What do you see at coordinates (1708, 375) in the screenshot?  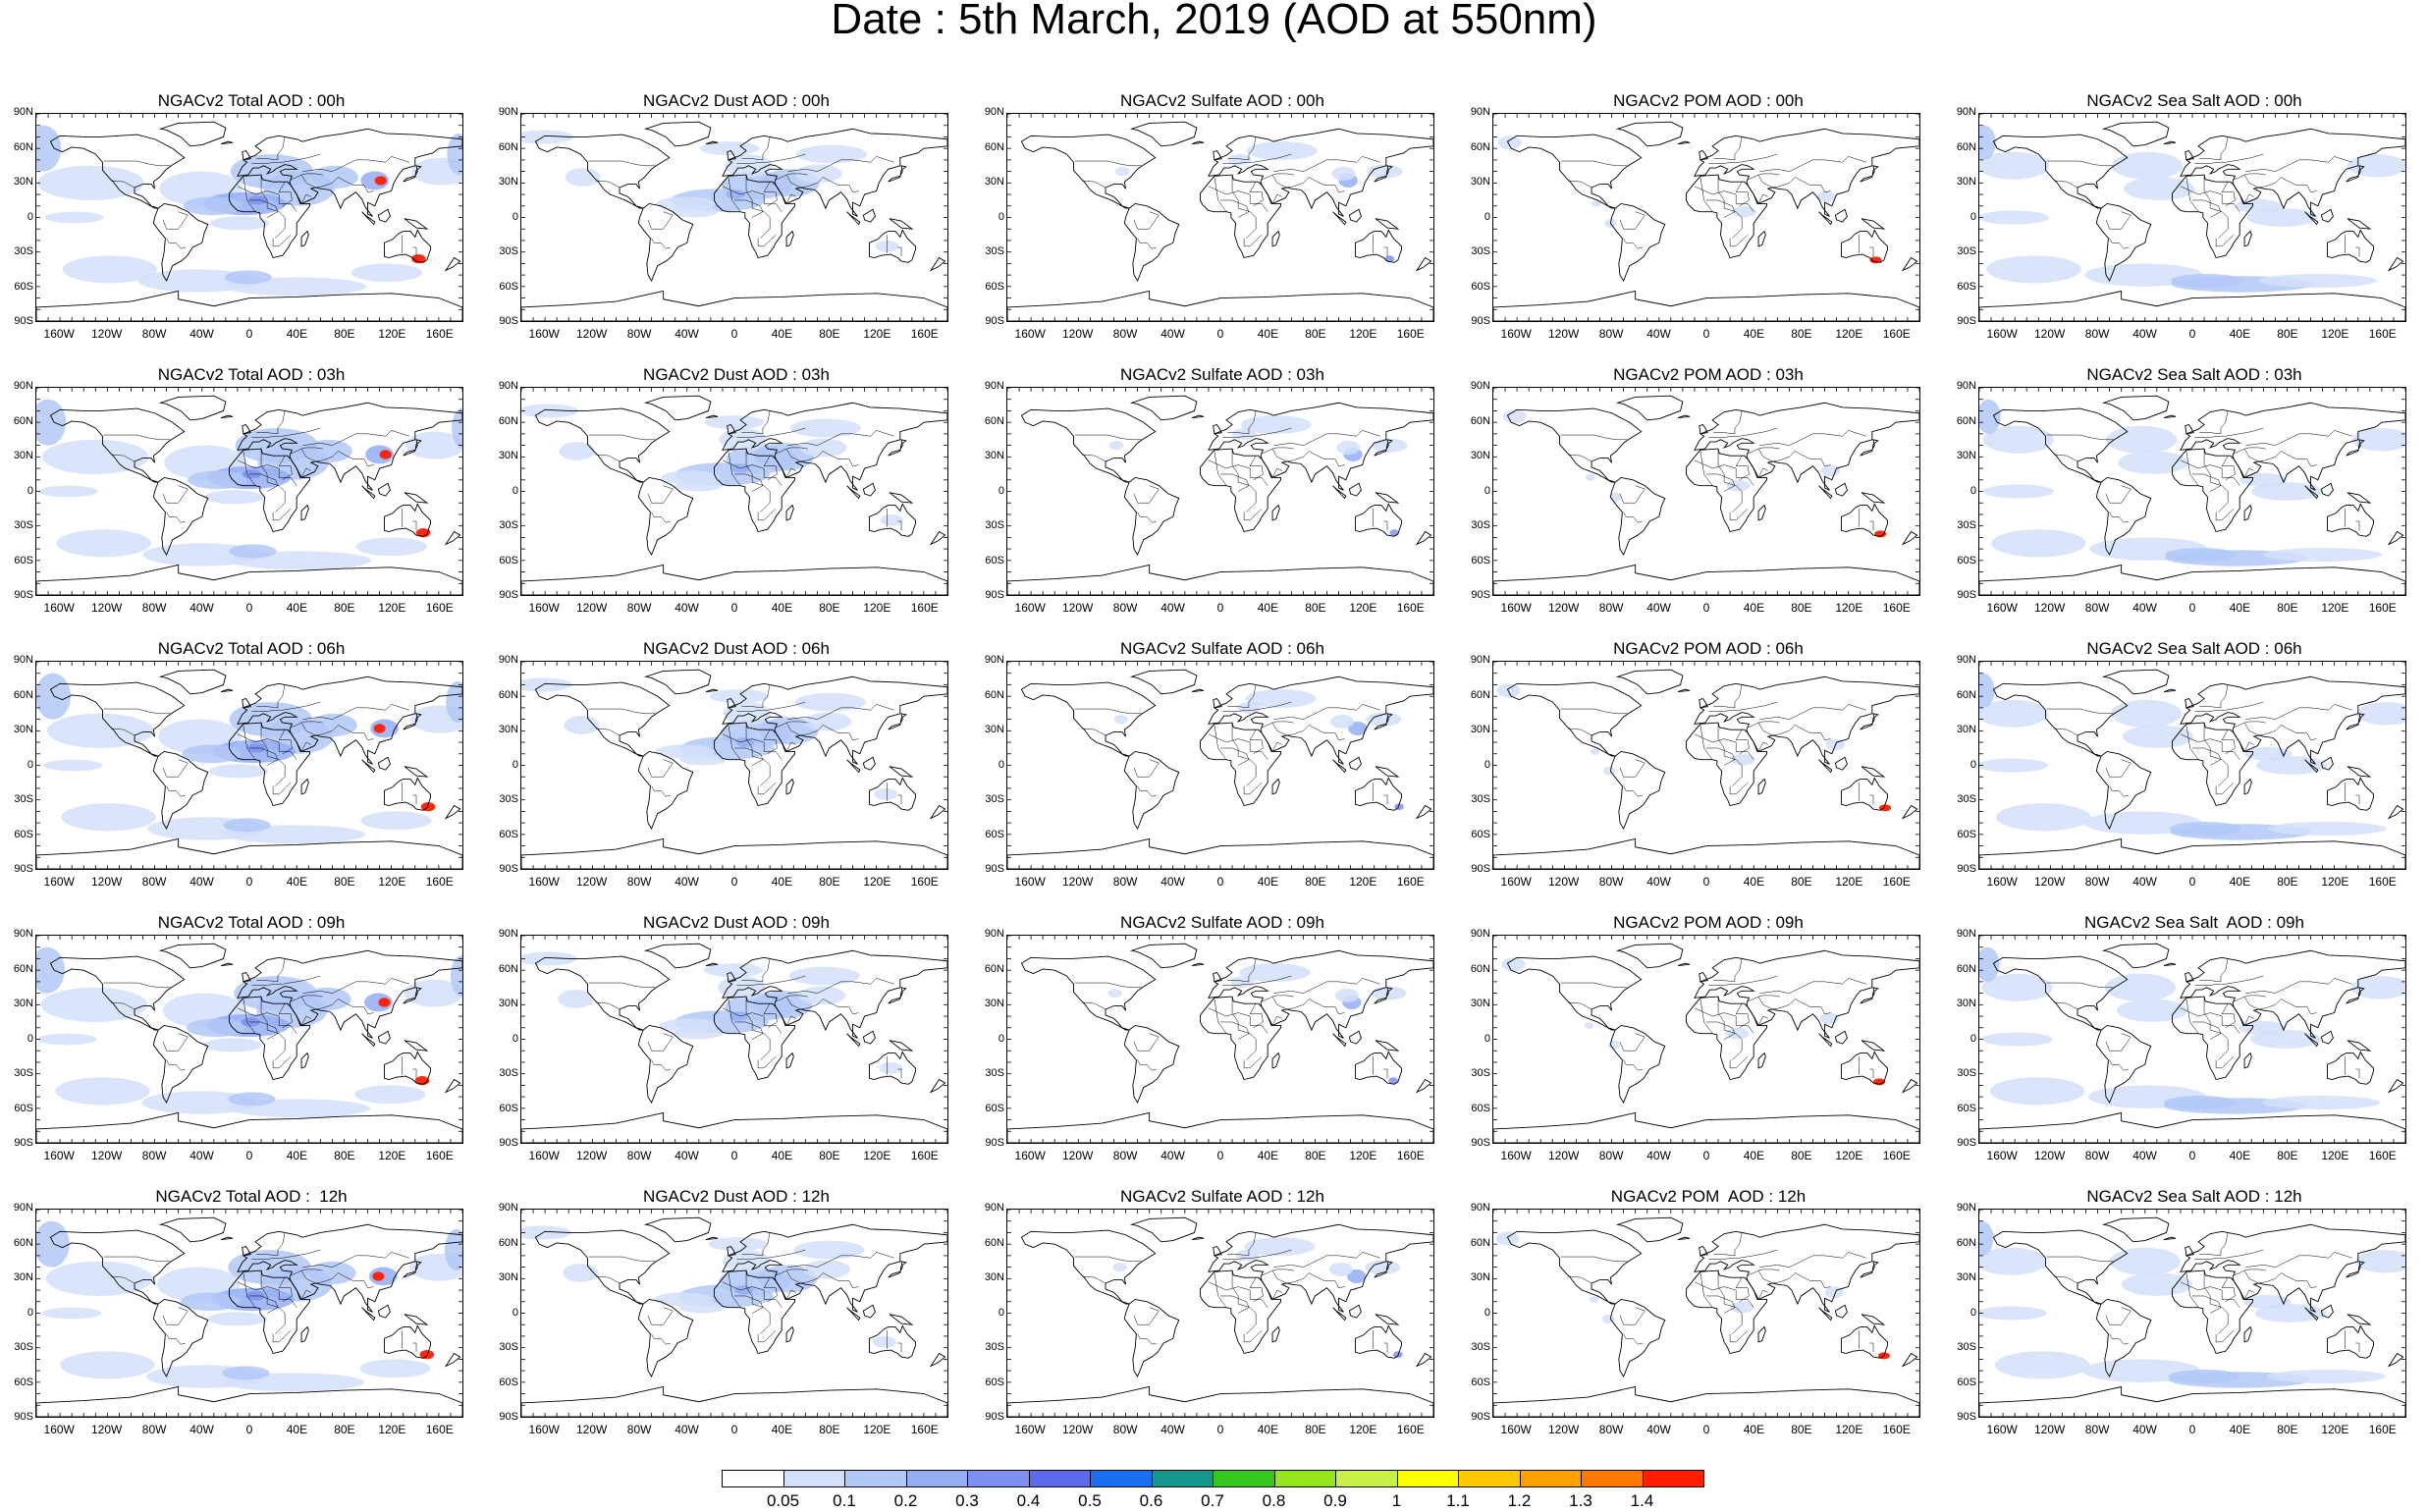 I see `panel-title: NGACv2 POM AOD : 03h` at bounding box center [1708, 375].